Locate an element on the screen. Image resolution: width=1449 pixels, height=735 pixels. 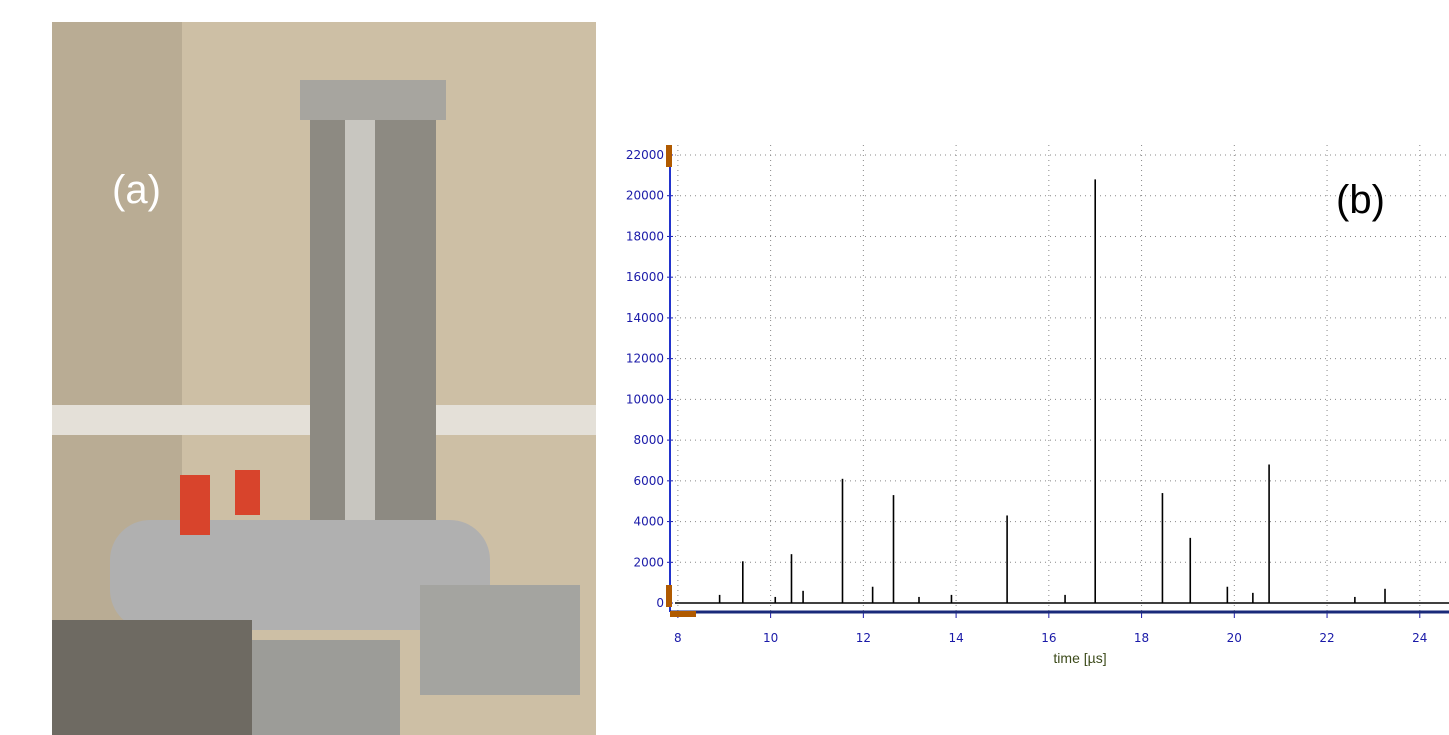
y-tick-label: 4000 is located at coordinates (648, 522).